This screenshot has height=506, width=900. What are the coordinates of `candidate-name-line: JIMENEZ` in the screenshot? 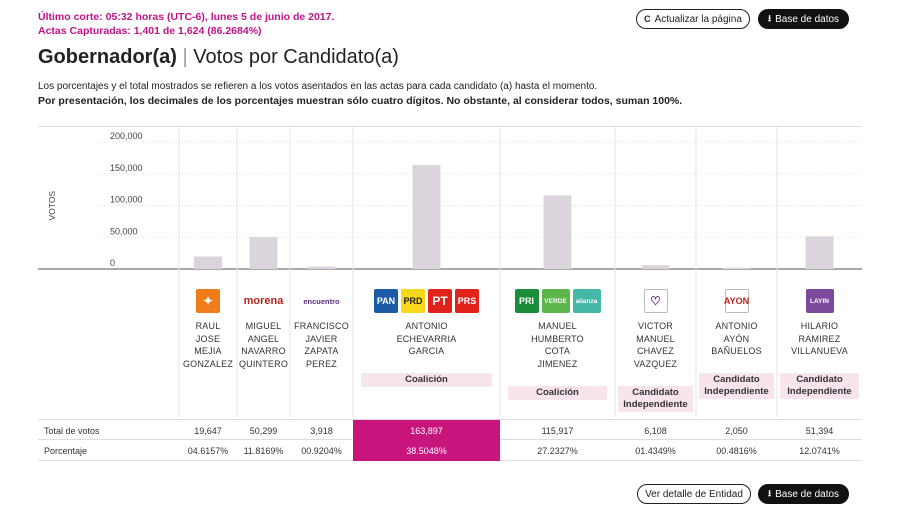 It's located at (557, 363).